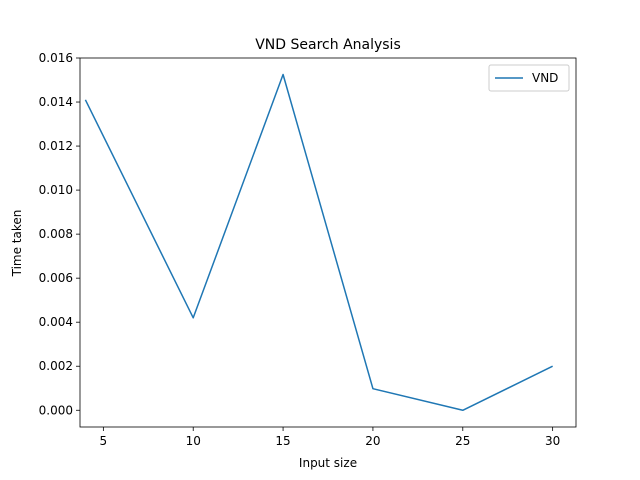  Describe the element at coordinates (56, 278) in the screenshot. I see `y-tick-label: 0.006` at that location.